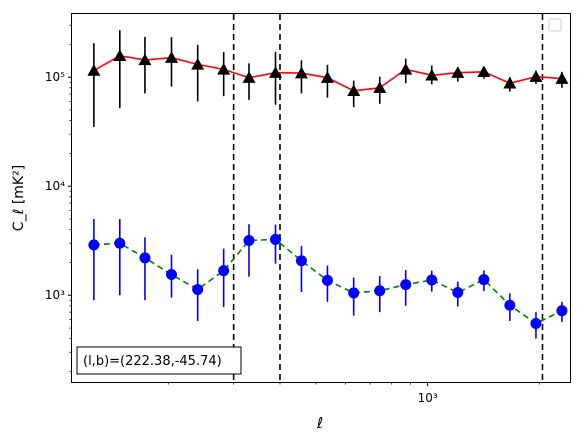 This screenshot has width=580, height=441. Describe the element at coordinates (428, 398) in the screenshot. I see `x-tick-label: 10³` at that location.